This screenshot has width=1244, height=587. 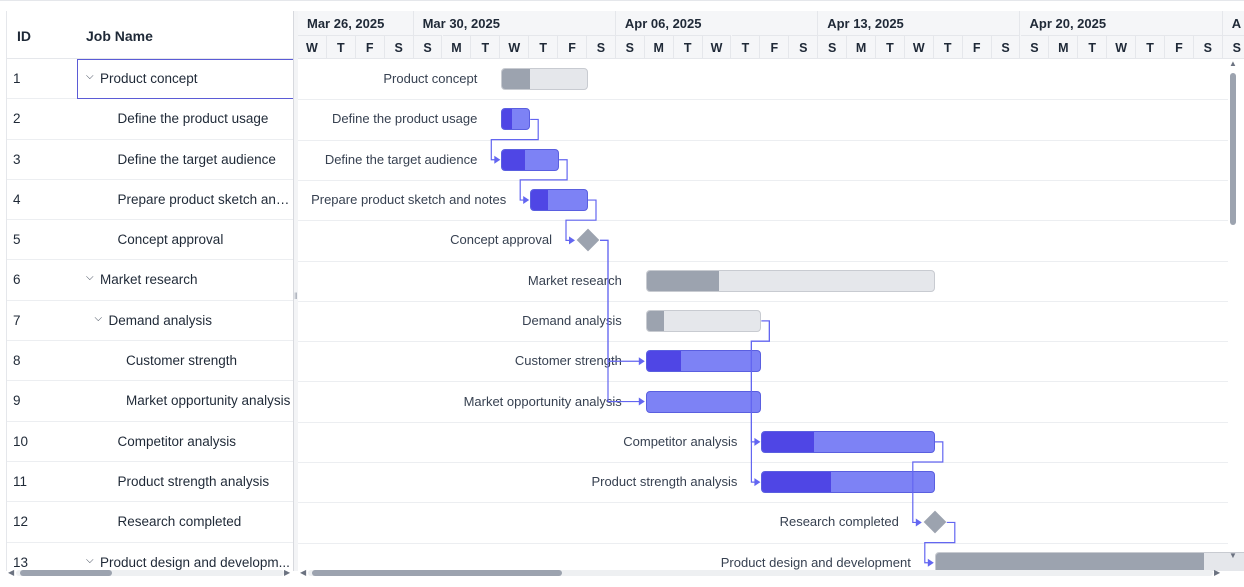 What do you see at coordinates (21, 522) in the screenshot?
I see `row-id: 12` at bounding box center [21, 522].